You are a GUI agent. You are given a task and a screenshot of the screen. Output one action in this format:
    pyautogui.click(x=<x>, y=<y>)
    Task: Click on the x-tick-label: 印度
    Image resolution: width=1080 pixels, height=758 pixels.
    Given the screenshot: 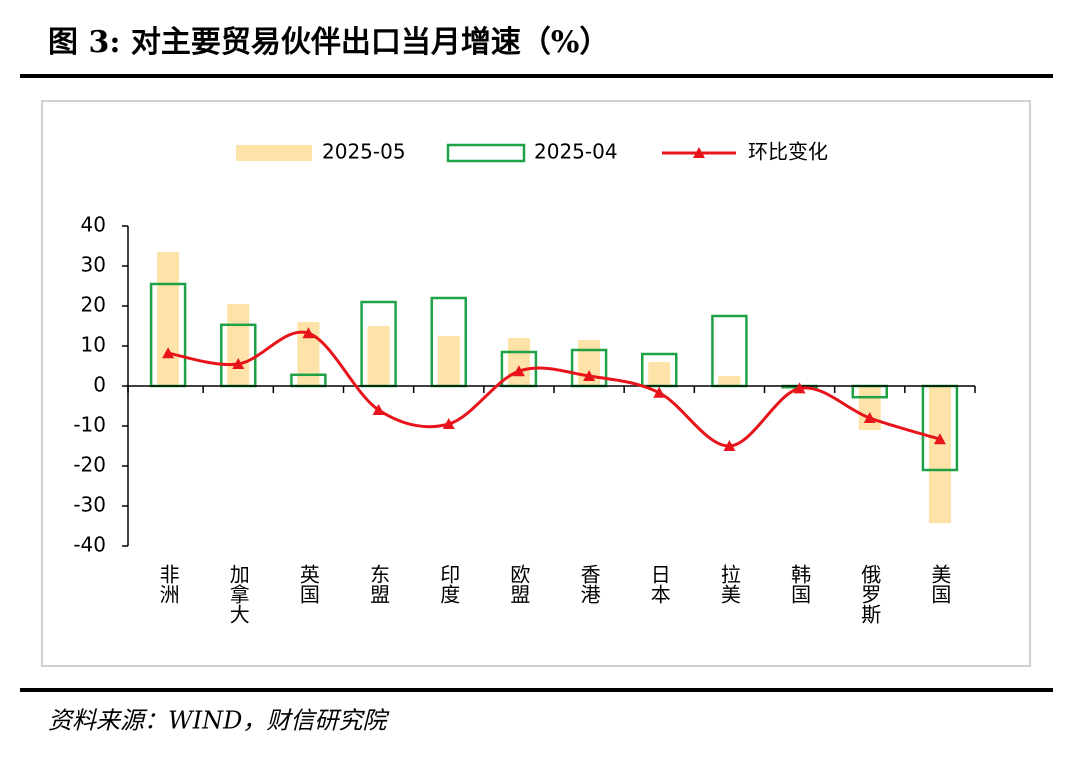 What is the action you would take?
    pyautogui.click(x=449, y=584)
    